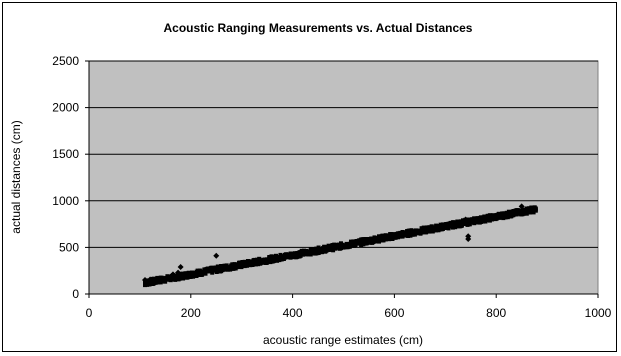  I want to click on x-tick-labels: 0 200 400 600 800 1000, so click(349, 313).